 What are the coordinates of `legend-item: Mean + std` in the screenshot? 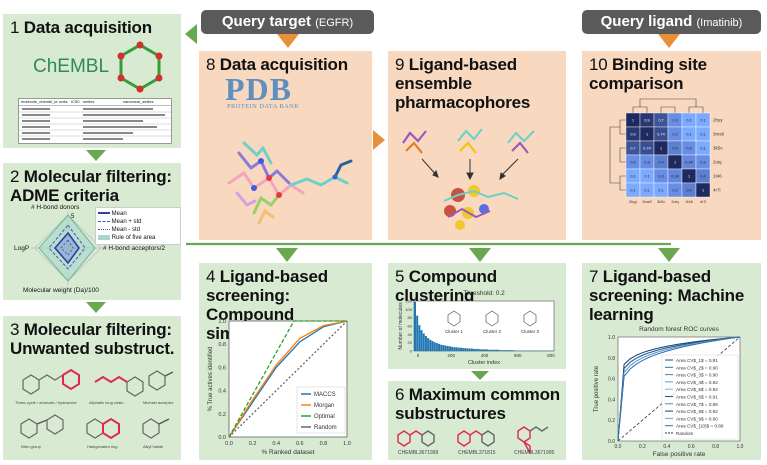 It's located at (138, 222).